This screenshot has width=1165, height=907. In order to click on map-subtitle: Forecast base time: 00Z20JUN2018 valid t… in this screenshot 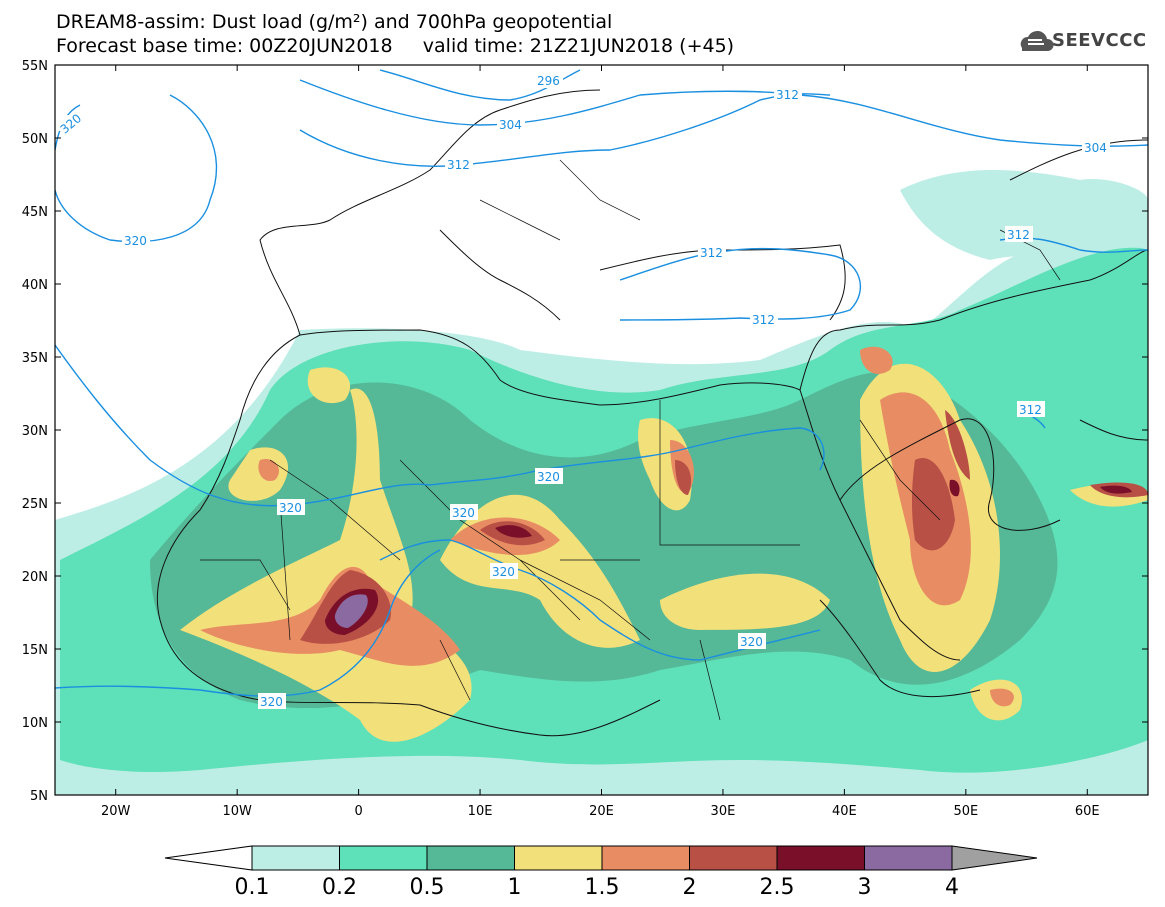, I will do `click(395, 46)`.